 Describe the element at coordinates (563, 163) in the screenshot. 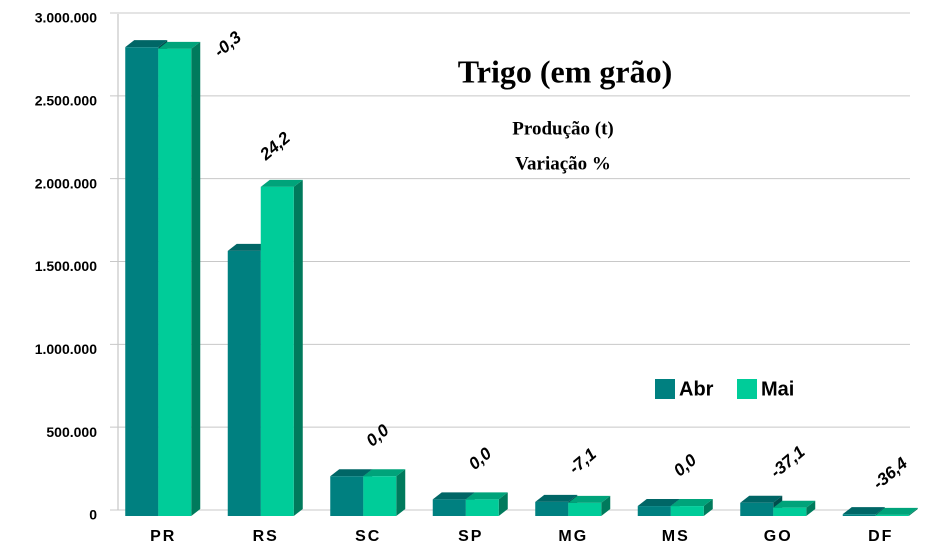

I see `chart-subtitle: Variação %` at that location.